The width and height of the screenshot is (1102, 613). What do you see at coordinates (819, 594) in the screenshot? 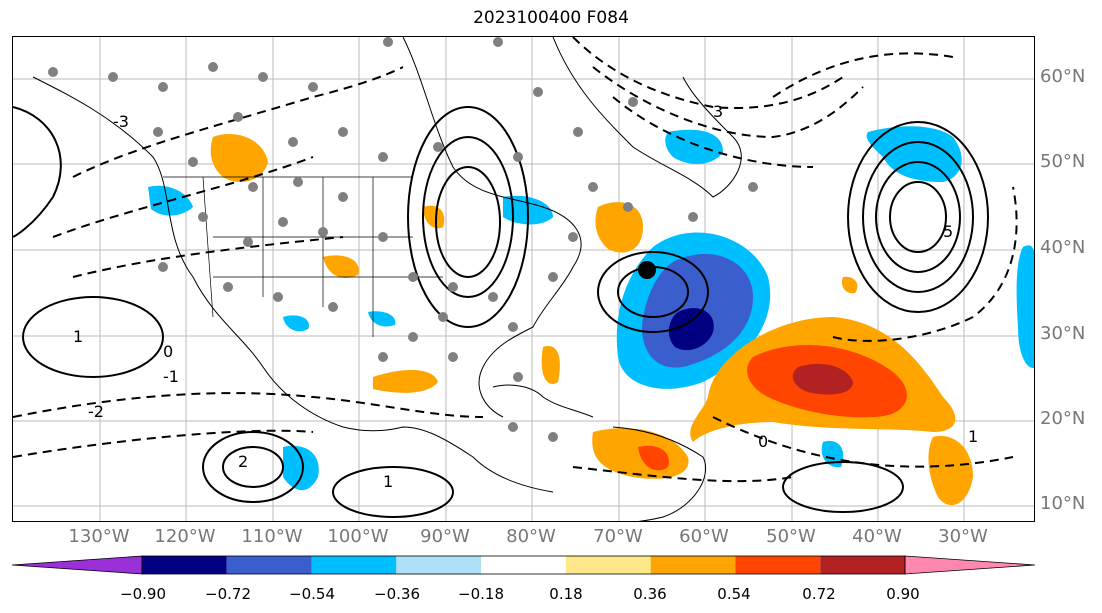
I see `colorbar-tick-9: 0.72` at bounding box center [819, 594].